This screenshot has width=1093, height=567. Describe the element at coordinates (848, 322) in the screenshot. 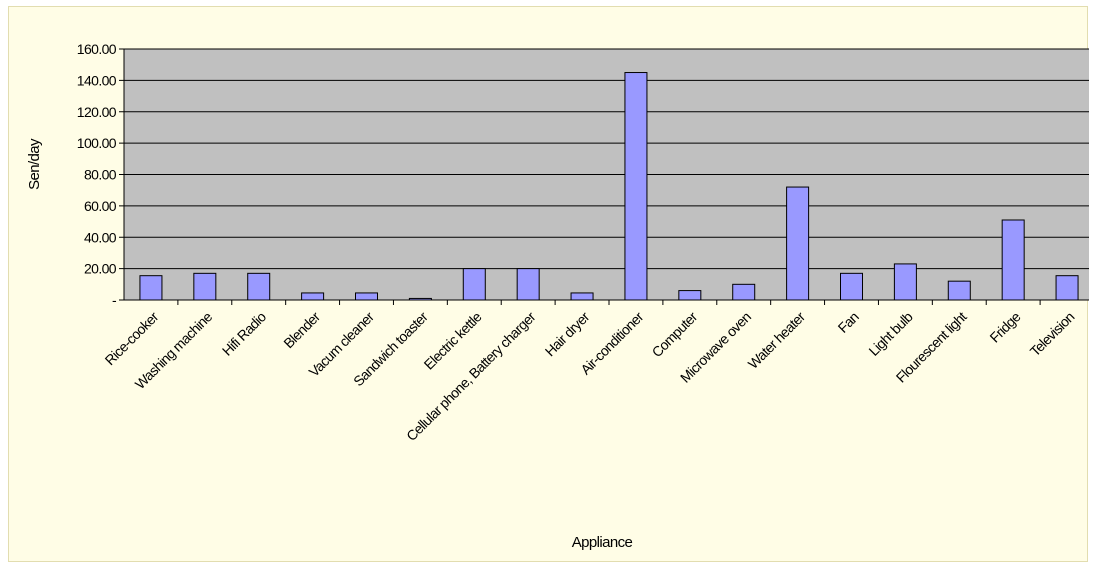

I see `x-category-label: Fan` at that location.